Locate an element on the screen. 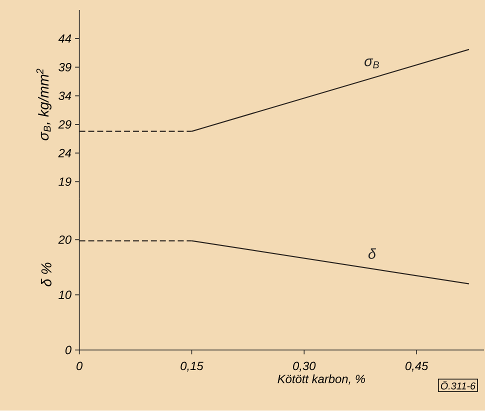 The height and width of the screenshot is (411, 485). y-tick-label: 29 is located at coordinates (65, 124).